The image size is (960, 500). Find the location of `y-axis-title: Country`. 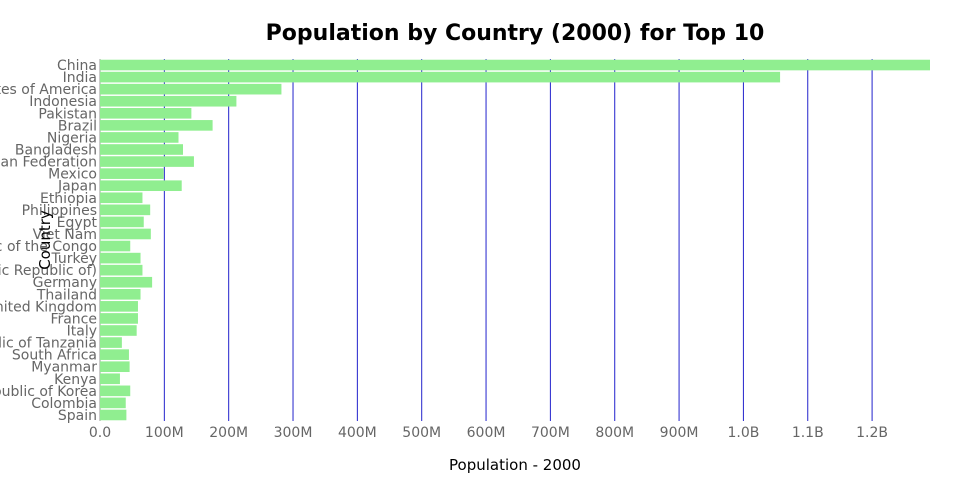

y-axis-title: Country is located at coordinates (45, 240).